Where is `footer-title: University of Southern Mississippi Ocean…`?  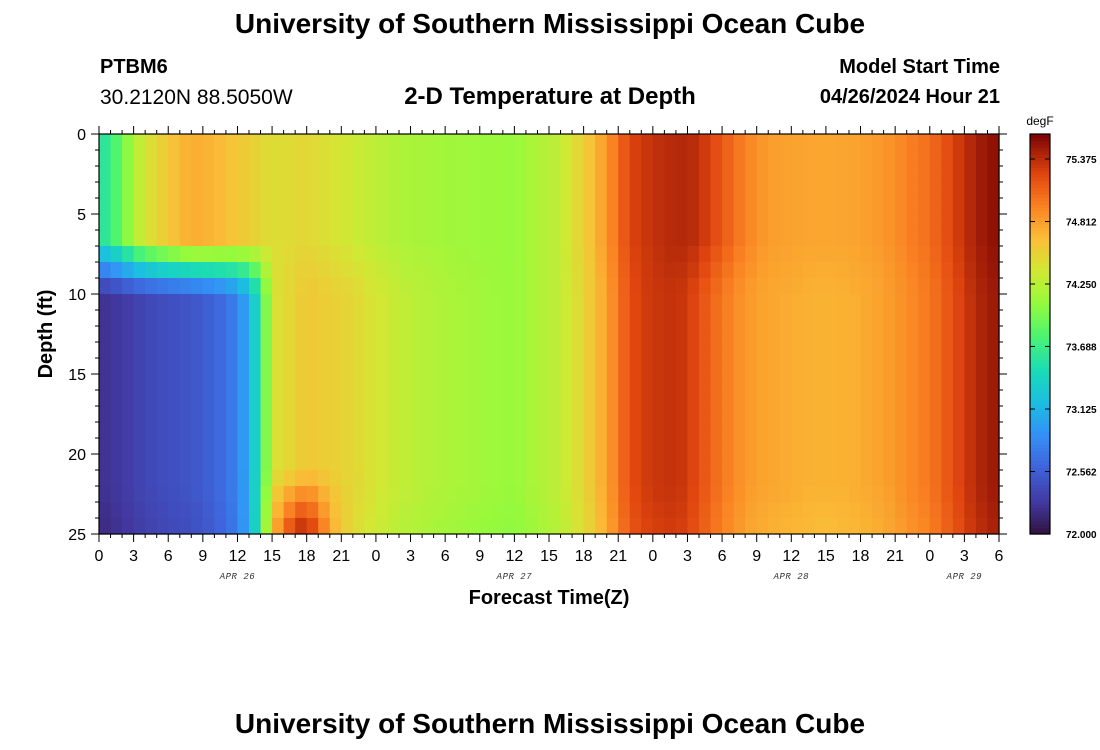 footer-title: University of Southern Mississippi Ocean… is located at coordinates (550, 723).